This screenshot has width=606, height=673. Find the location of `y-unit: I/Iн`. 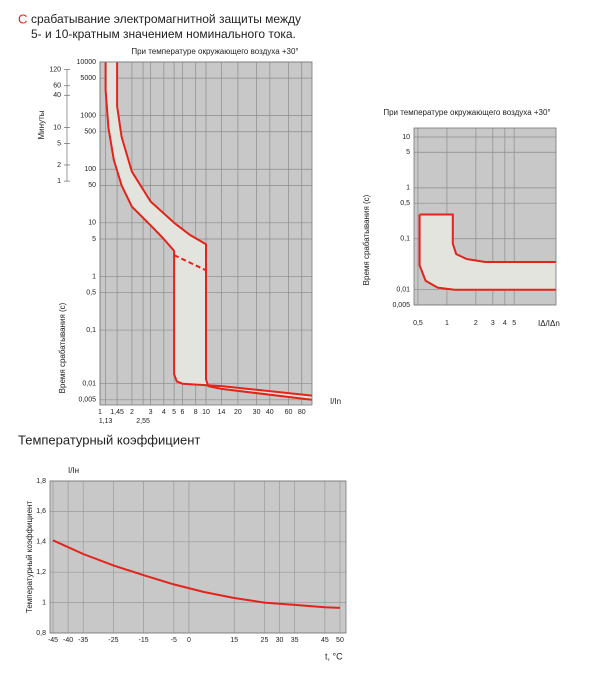

y-unit: I/Iн is located at coordinates (73, 470).